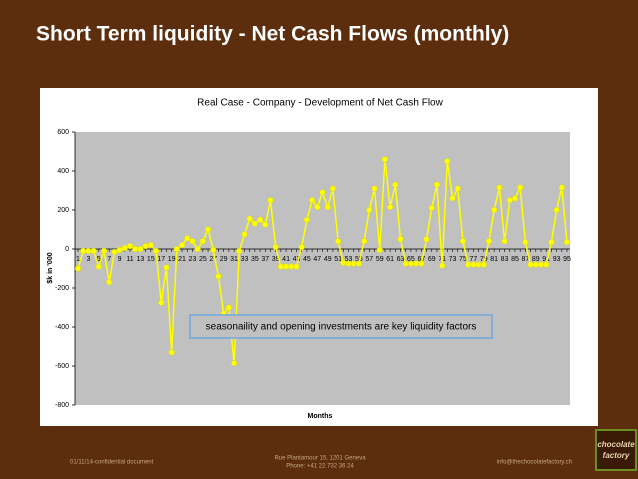  I want to click on x-tick-label: 83, so click(505, 259).